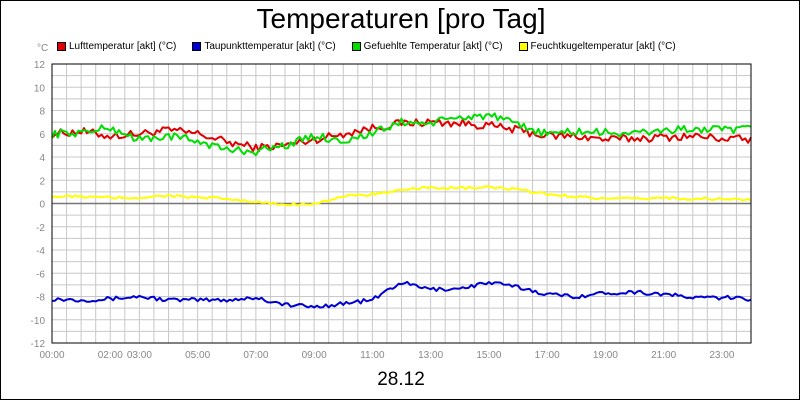 The height and width of the screenshot is (401, 800). I want to click on legend-item: Feuchtkugeltemperatur [akt] (°C), so click(605, 46).